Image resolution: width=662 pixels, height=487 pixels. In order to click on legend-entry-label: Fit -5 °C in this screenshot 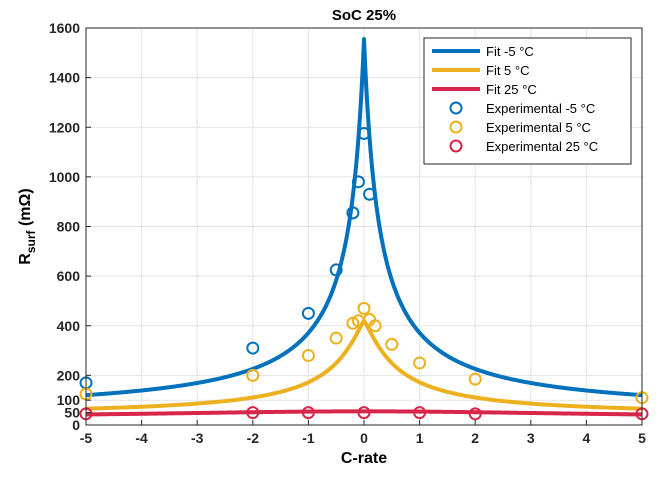, I will do `click(510, 51)`.